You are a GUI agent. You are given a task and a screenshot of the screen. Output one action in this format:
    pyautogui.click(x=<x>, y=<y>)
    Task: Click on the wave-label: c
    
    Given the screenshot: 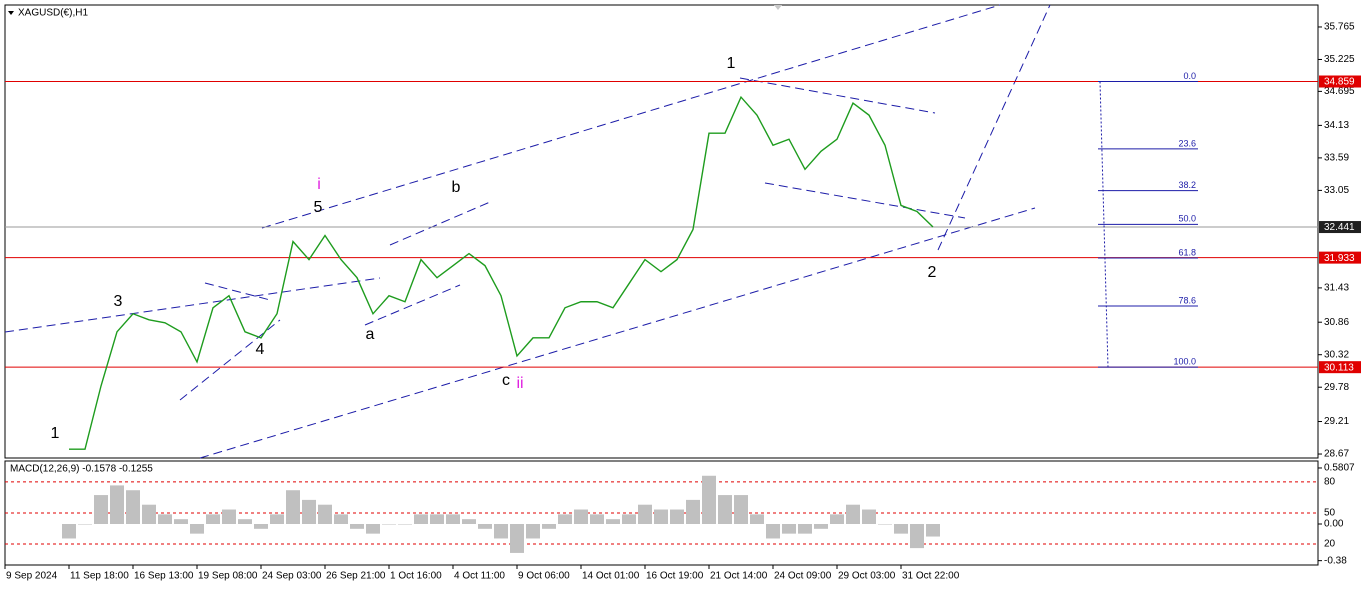 What is the action you would take?
    pyautogui.click(x=506, y=380)
    